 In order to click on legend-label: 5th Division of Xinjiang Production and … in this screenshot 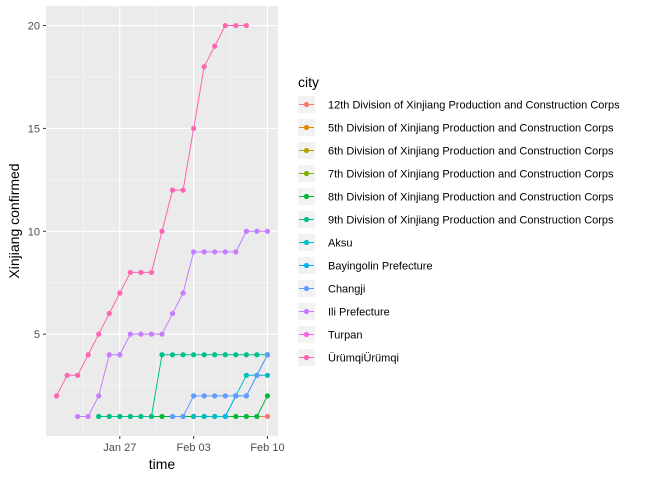, I will do `click(471, 129)`.